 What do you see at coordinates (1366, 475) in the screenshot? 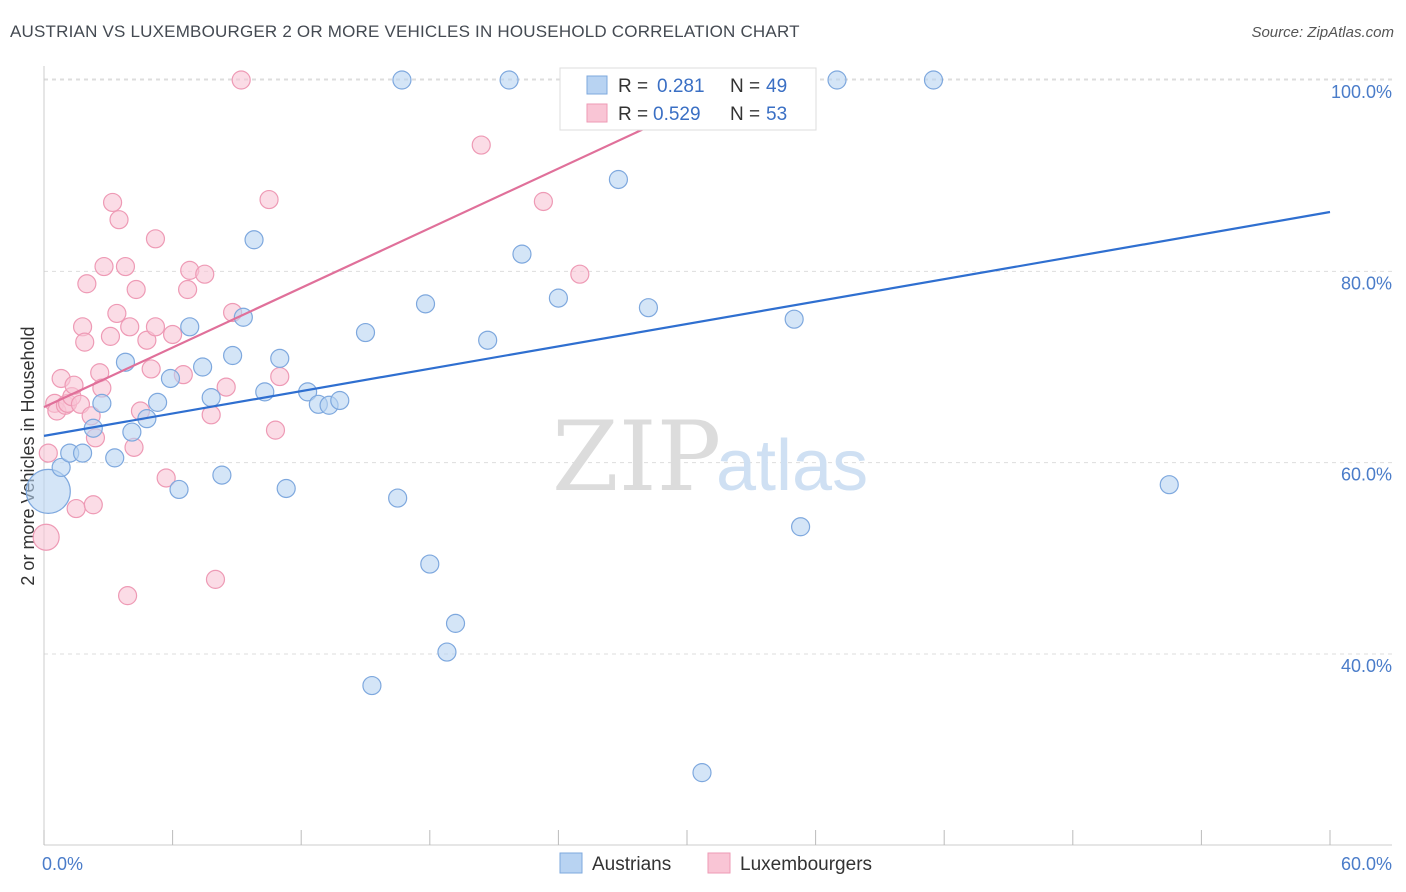
I see `y-tick-label: 60.0%` at bounding box center [1366, 475].